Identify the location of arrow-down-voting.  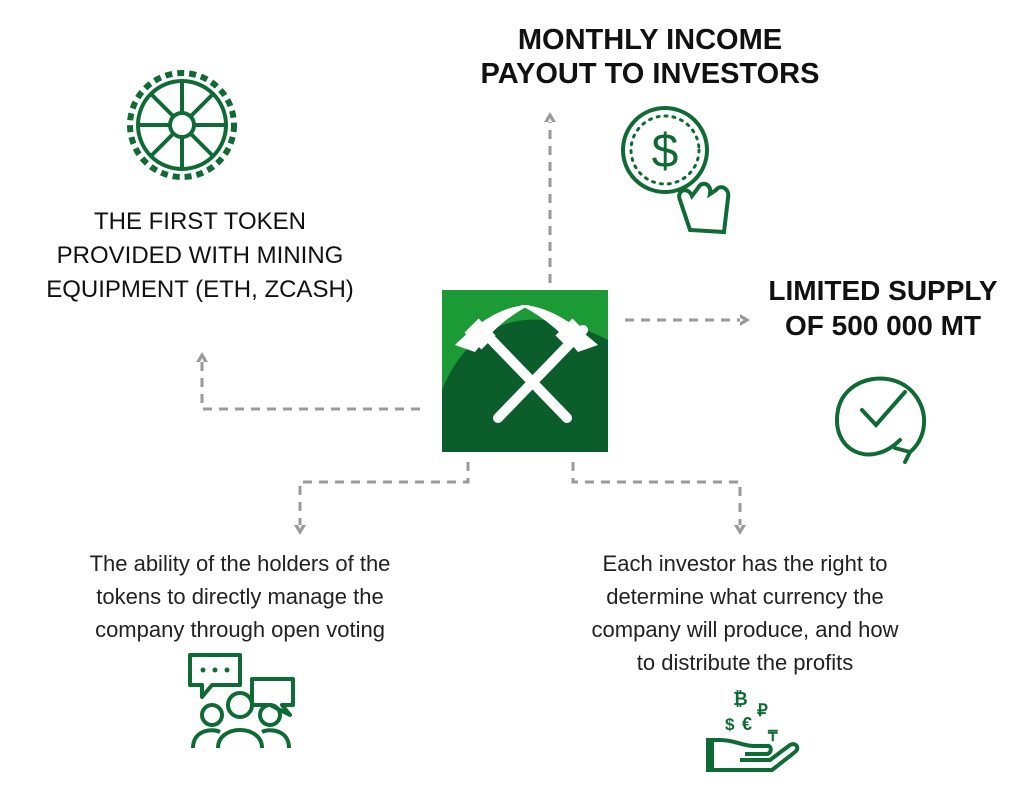
(300, 530).